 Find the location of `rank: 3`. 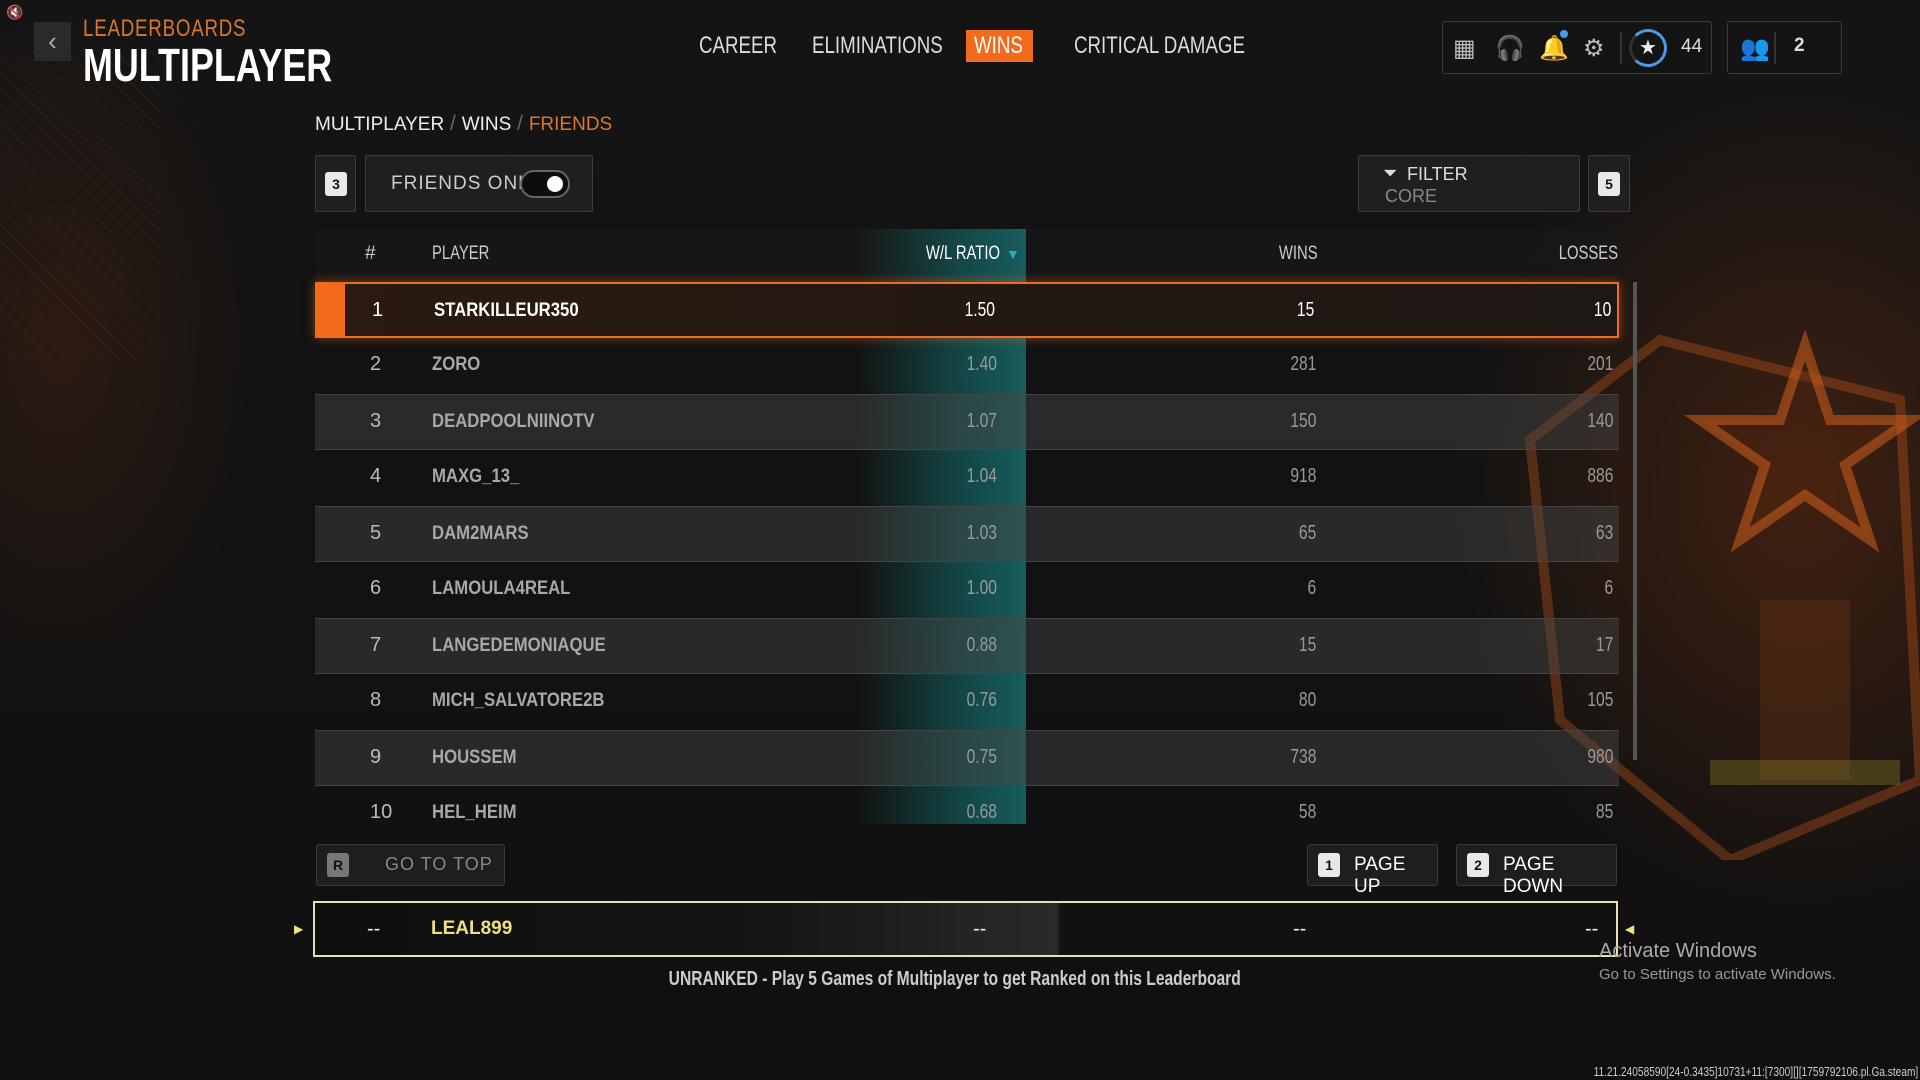

rank: 3 is located at coordinates (376, 421).